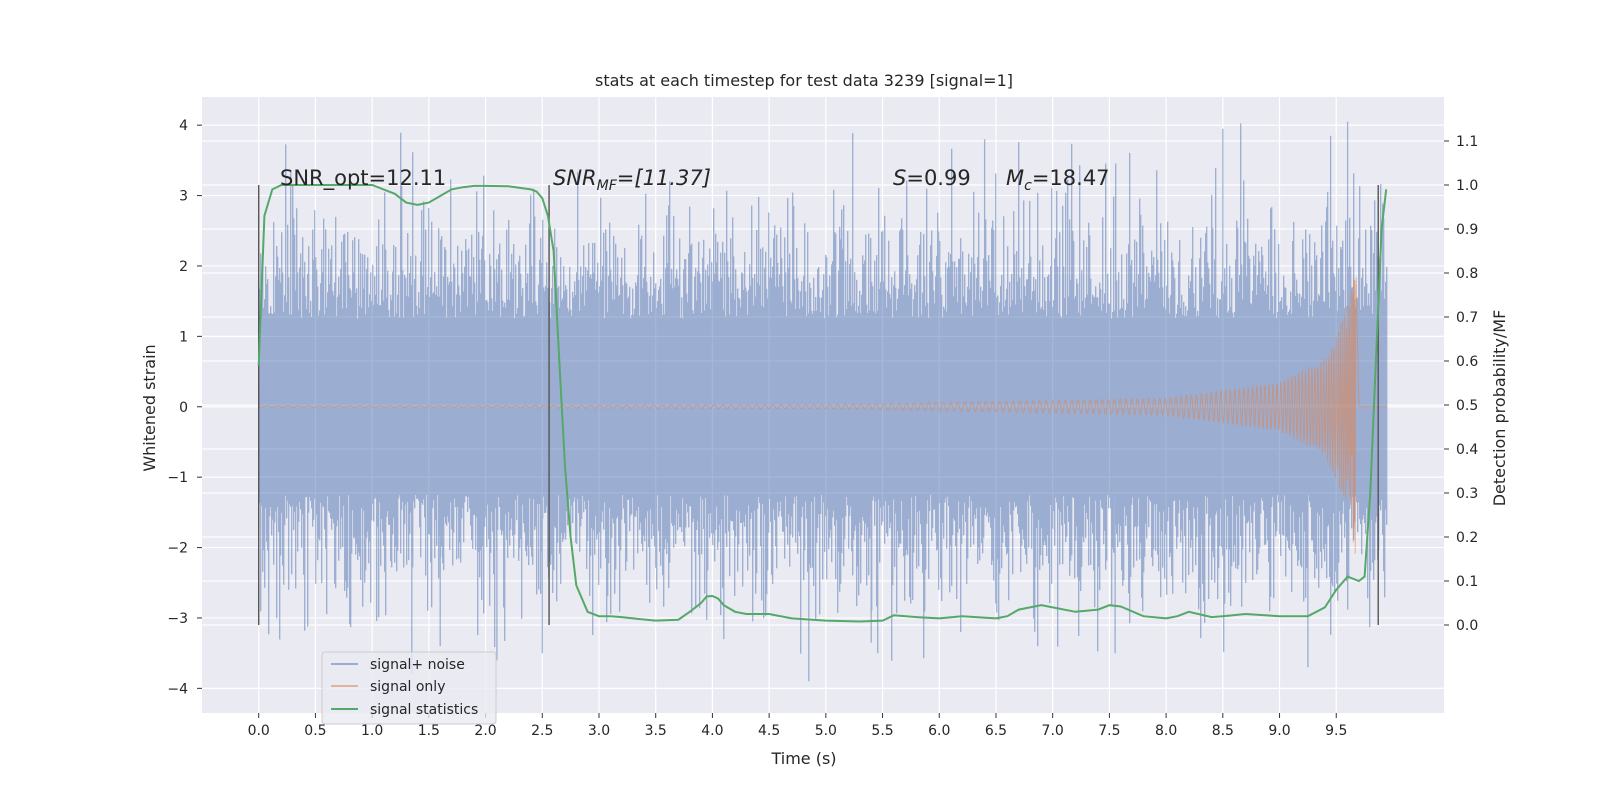  I want to click on legend-box, so click(409, 688).